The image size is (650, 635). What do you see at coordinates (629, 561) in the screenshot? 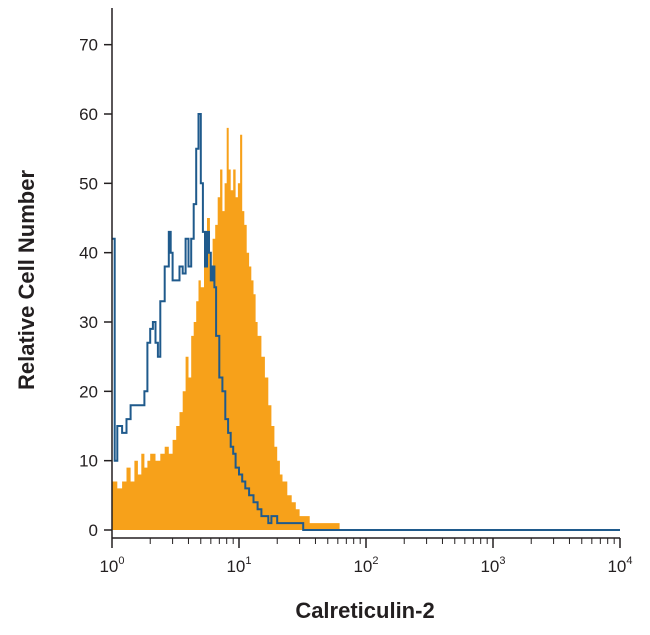
I see `x-tick-exponent: 4` at bounding box center [629, 561].